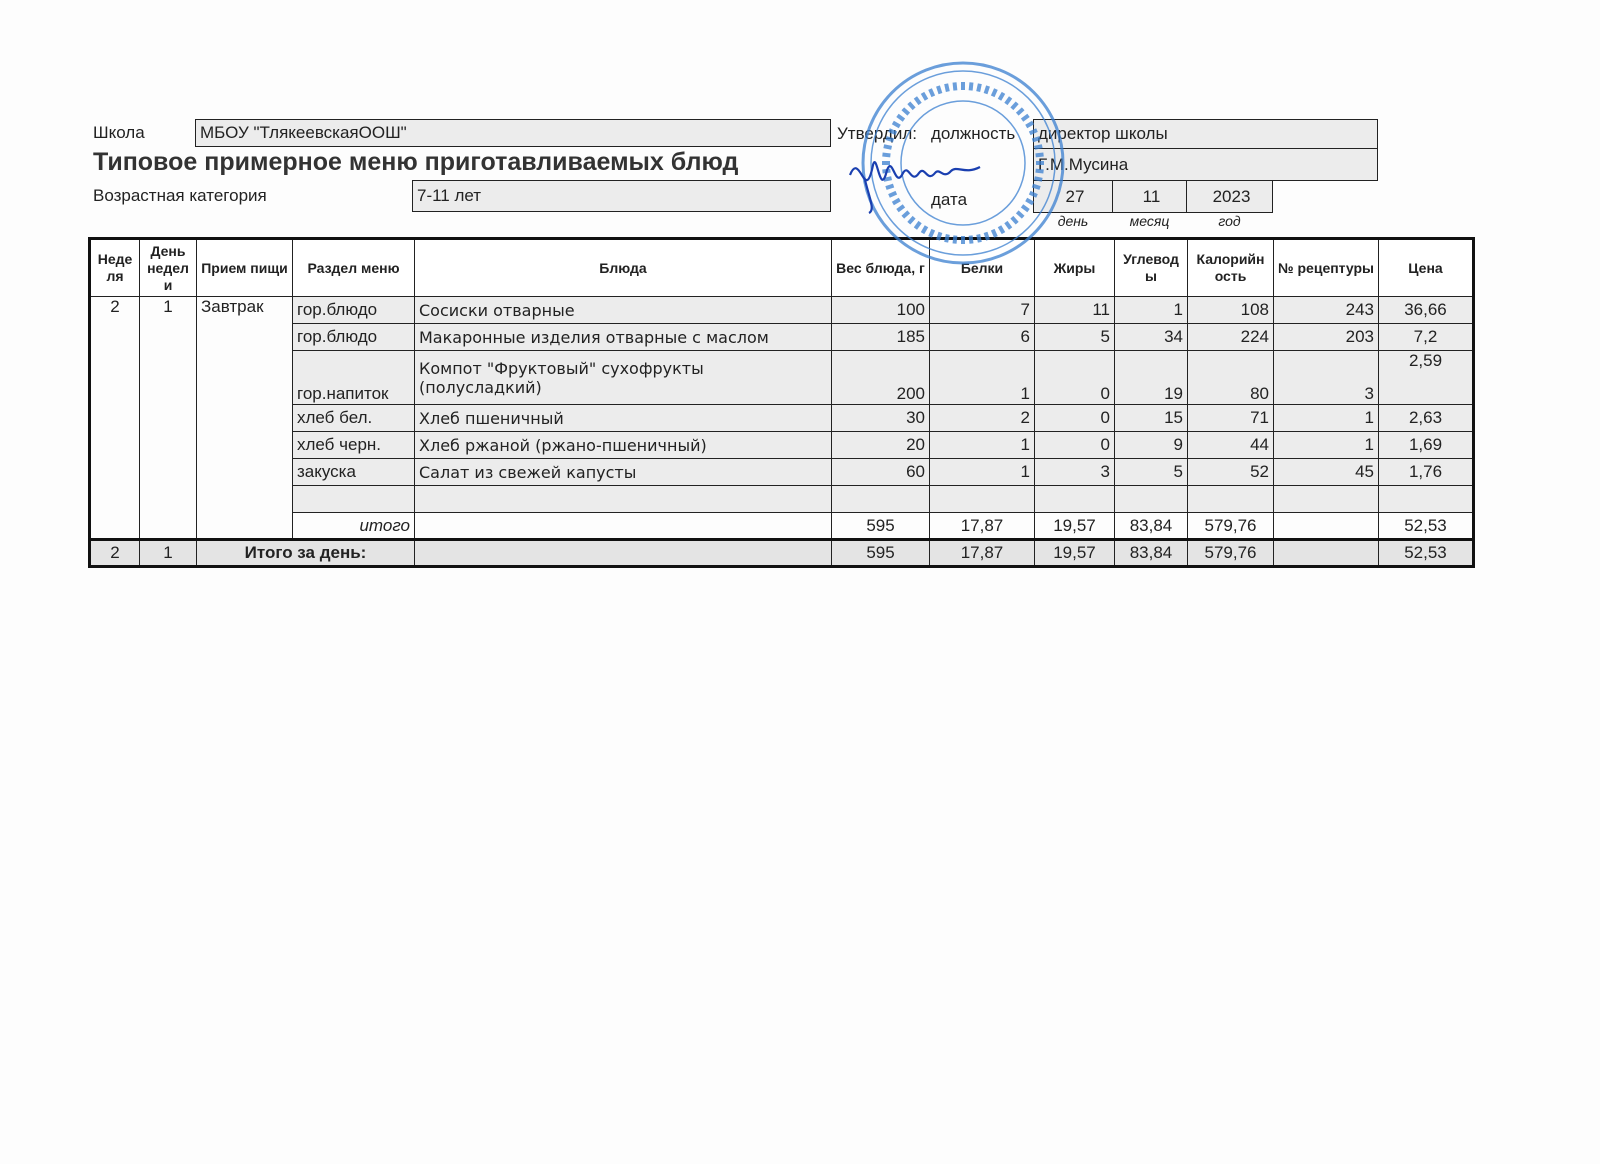 This screenshot has width=1600, height=1164. I want to click on weight-cell: 30, so click(880, 418).